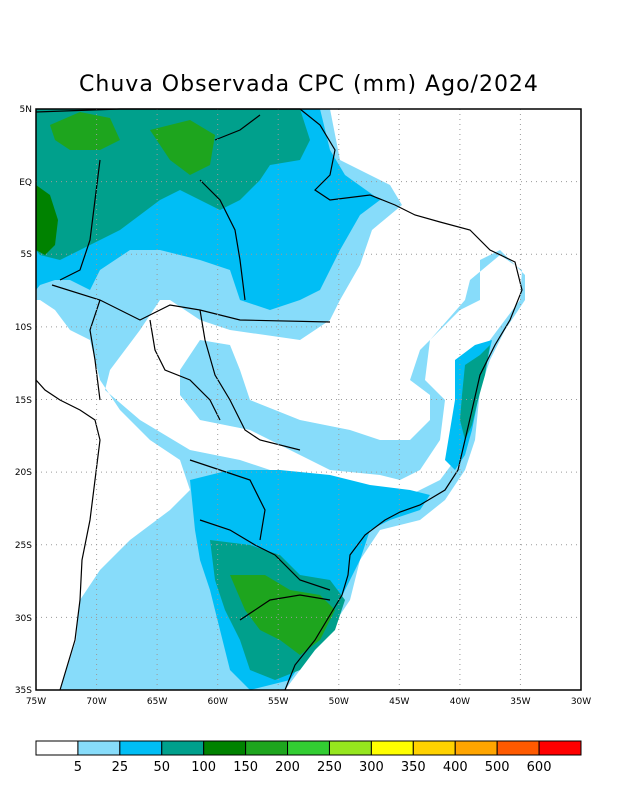 The height and width of the screenshot is (800, 618). What do you see at coordinates (581, 702) in the screenshot?
I see `lon-label: 30W` at bounding box center [581, 702].